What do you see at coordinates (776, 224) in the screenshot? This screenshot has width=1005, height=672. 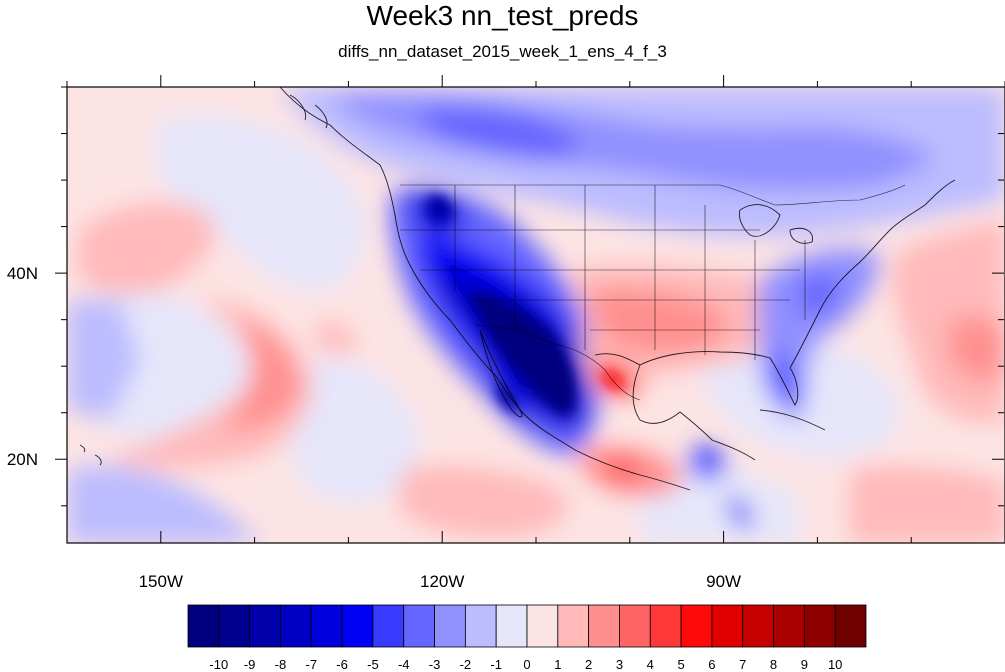 I see `coastline-great-lakes` at bounding box center [776, 224].